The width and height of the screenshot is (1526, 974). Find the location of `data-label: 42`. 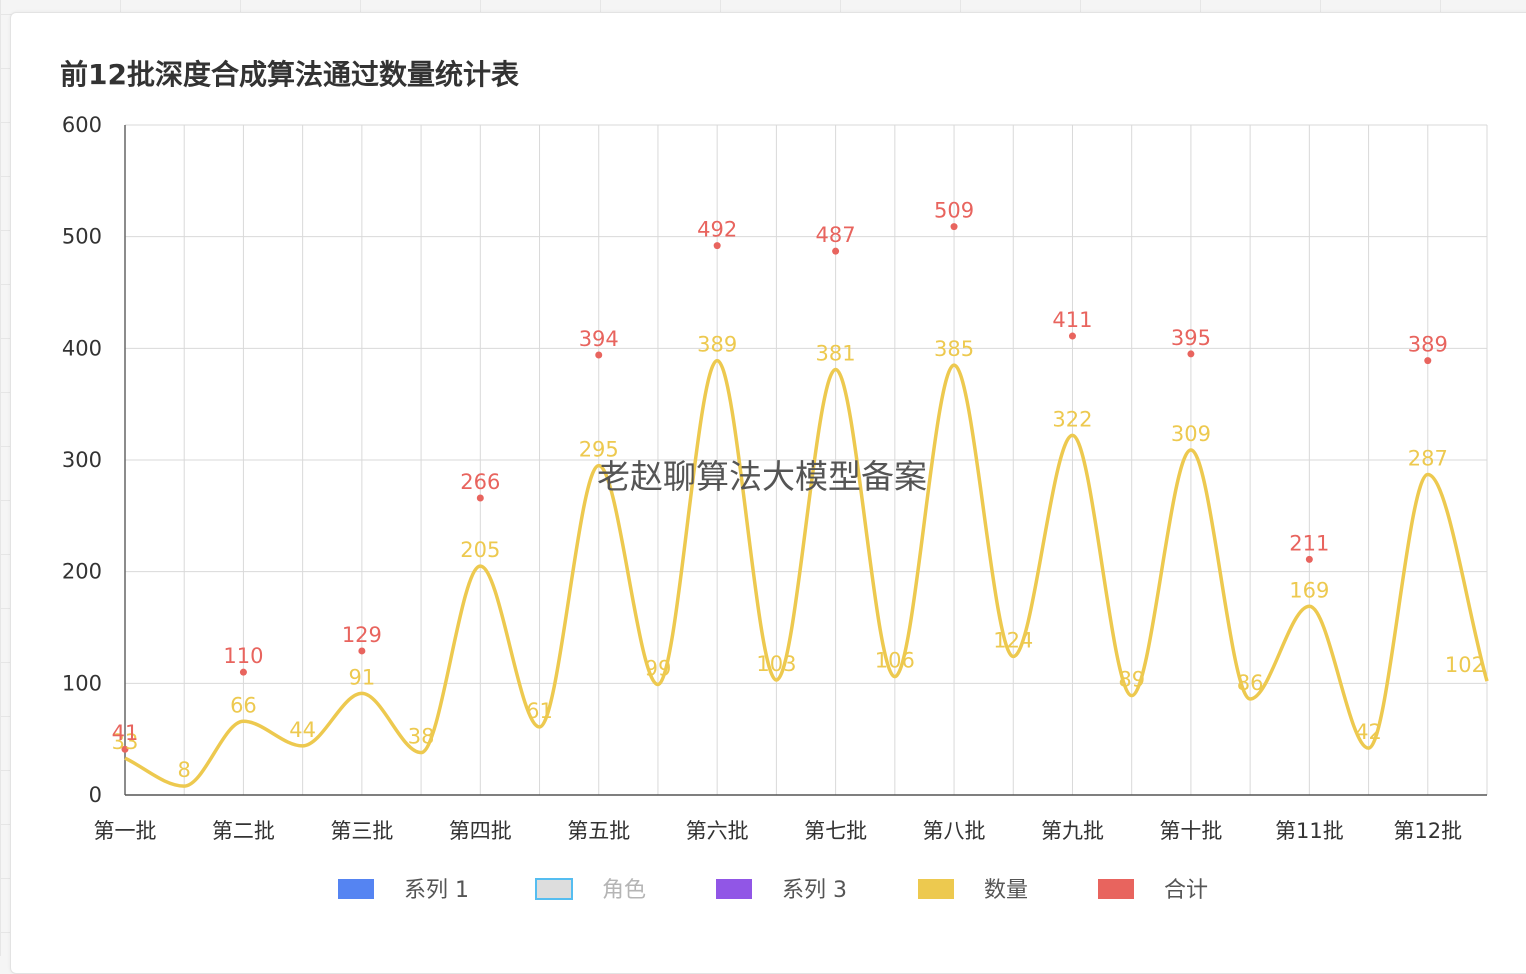

data-label: 42 is located at coordinates (1368, 732).